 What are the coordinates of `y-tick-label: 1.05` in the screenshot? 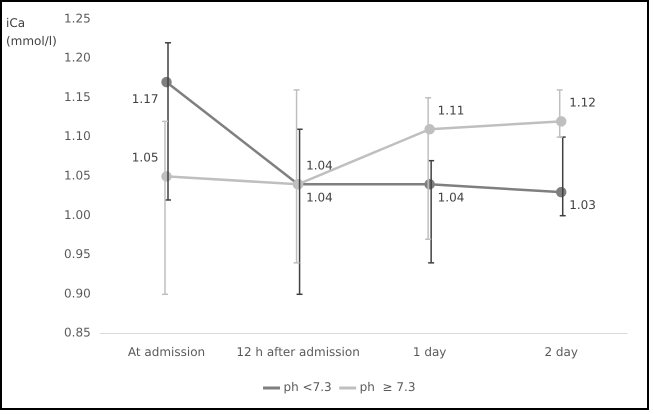 It's located at (77, 175).